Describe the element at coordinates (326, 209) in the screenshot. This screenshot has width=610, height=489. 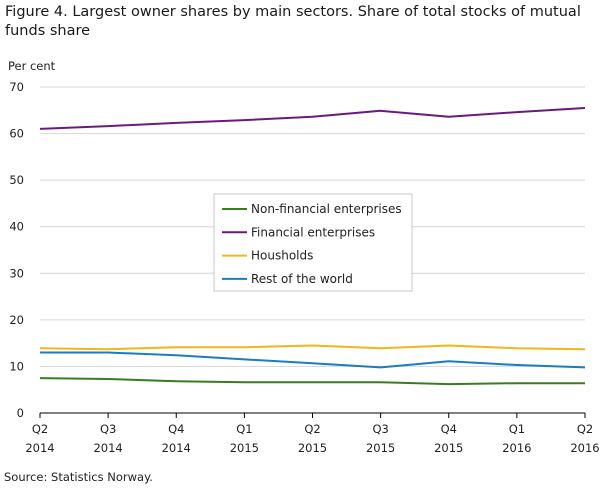
I see `legend-label: Non-financial enterprises` at that location.